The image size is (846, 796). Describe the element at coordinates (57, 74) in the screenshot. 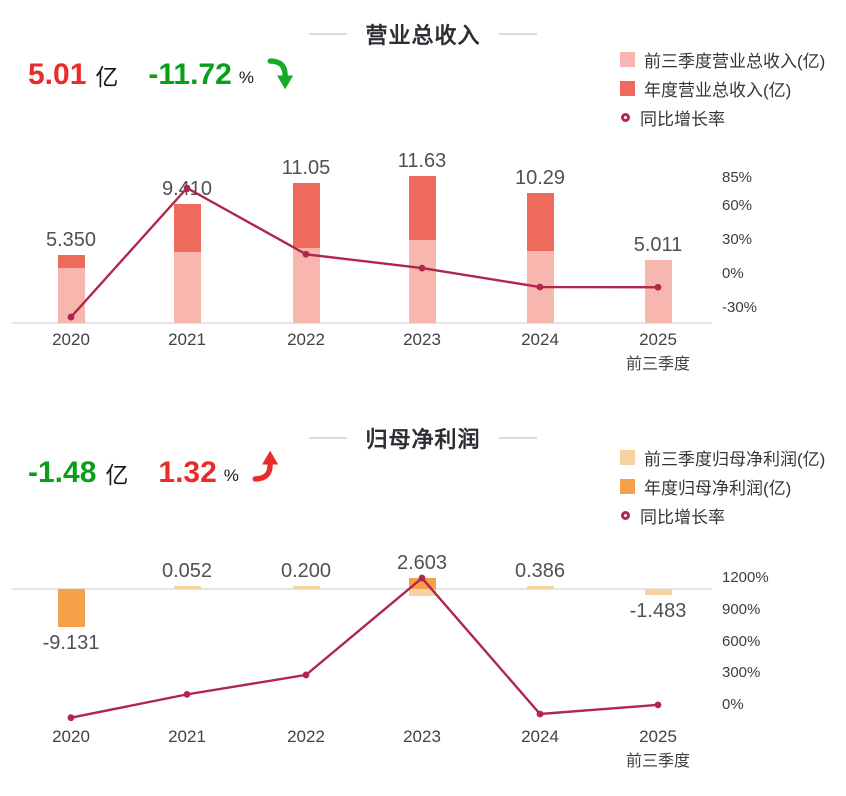

I see `revenue-stat-value: 5.01` at that location.